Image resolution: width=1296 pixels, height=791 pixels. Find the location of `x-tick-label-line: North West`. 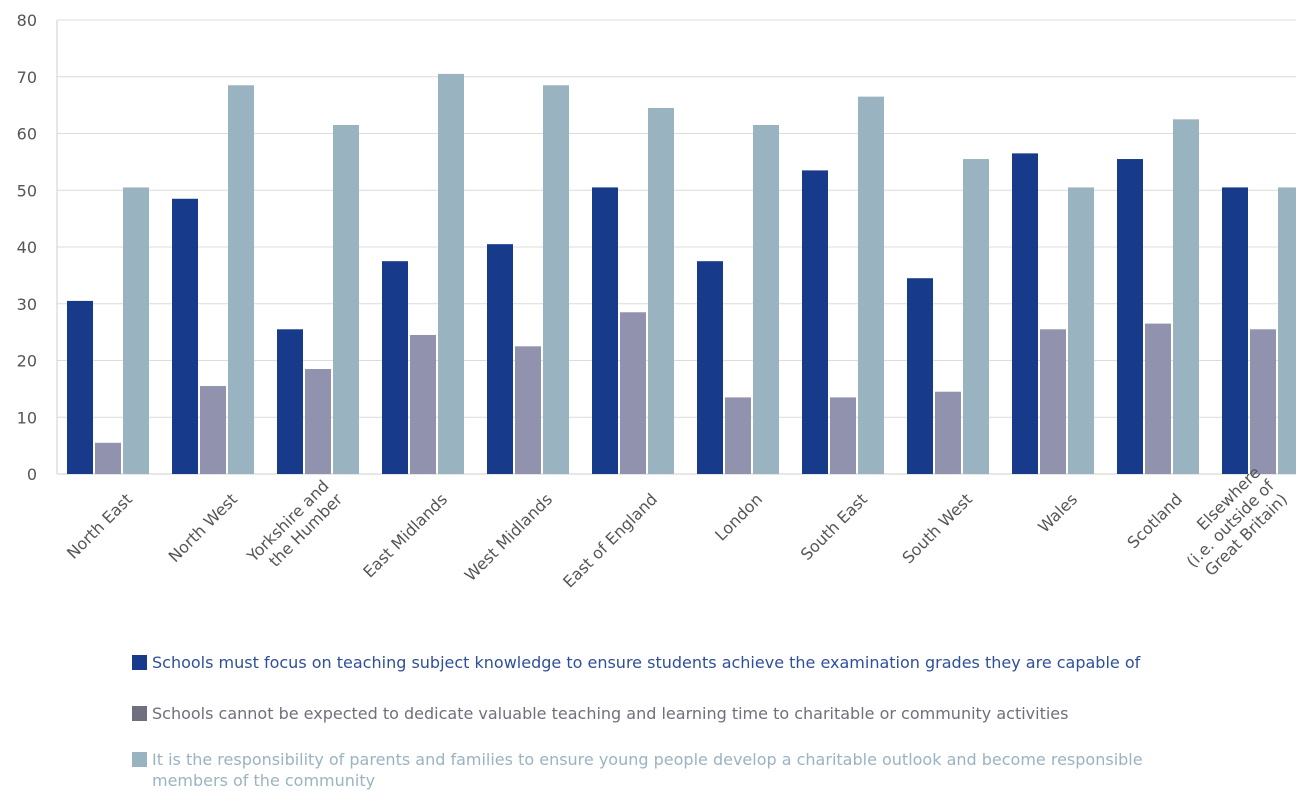

x-tick-label-line: North West is located at coordinates (203, 528).